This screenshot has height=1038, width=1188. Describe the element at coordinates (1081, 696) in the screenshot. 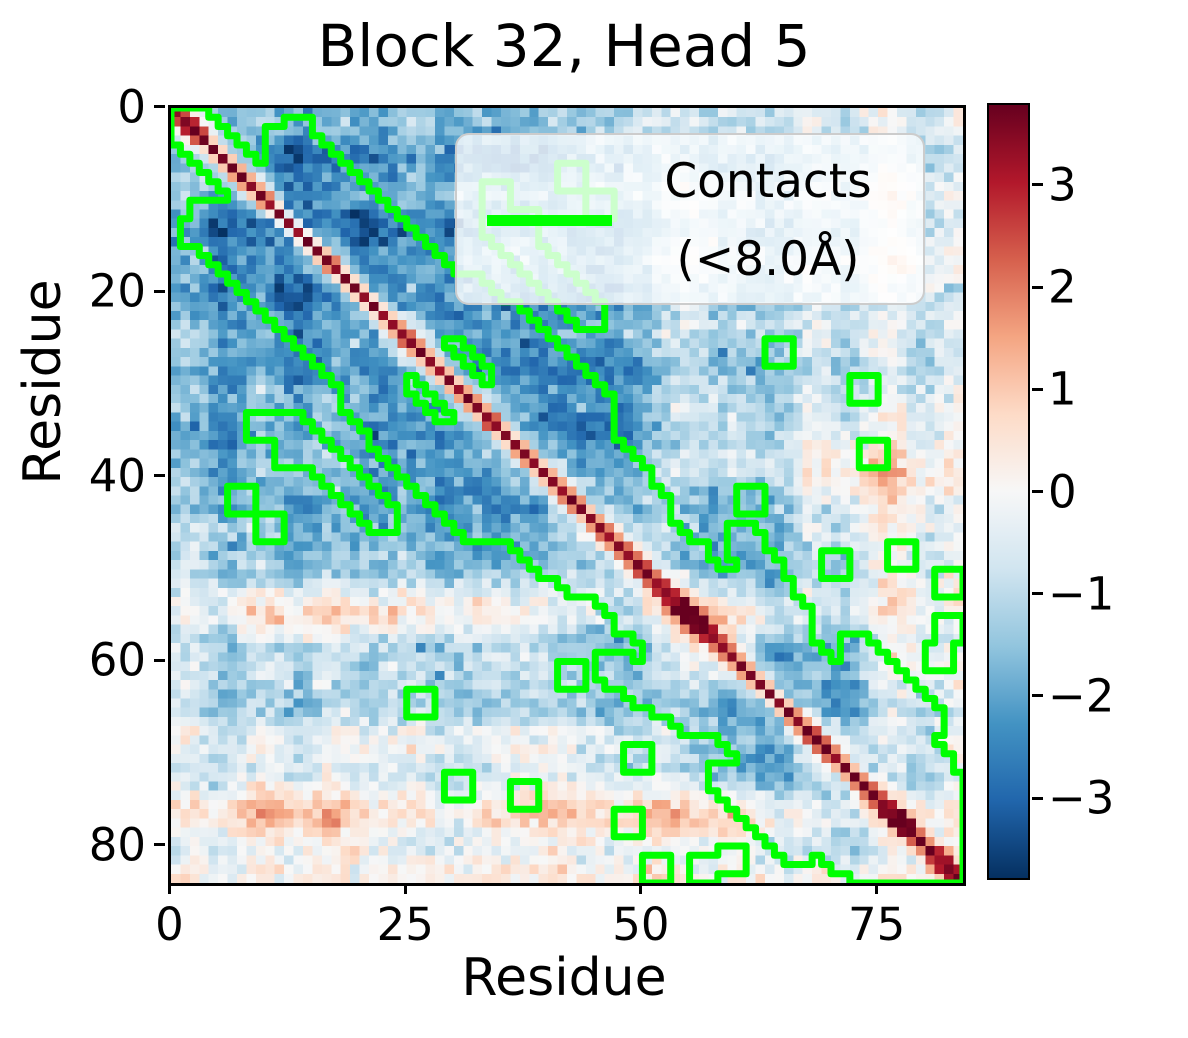

I see `colorbar-tick-label: −2` at that location.